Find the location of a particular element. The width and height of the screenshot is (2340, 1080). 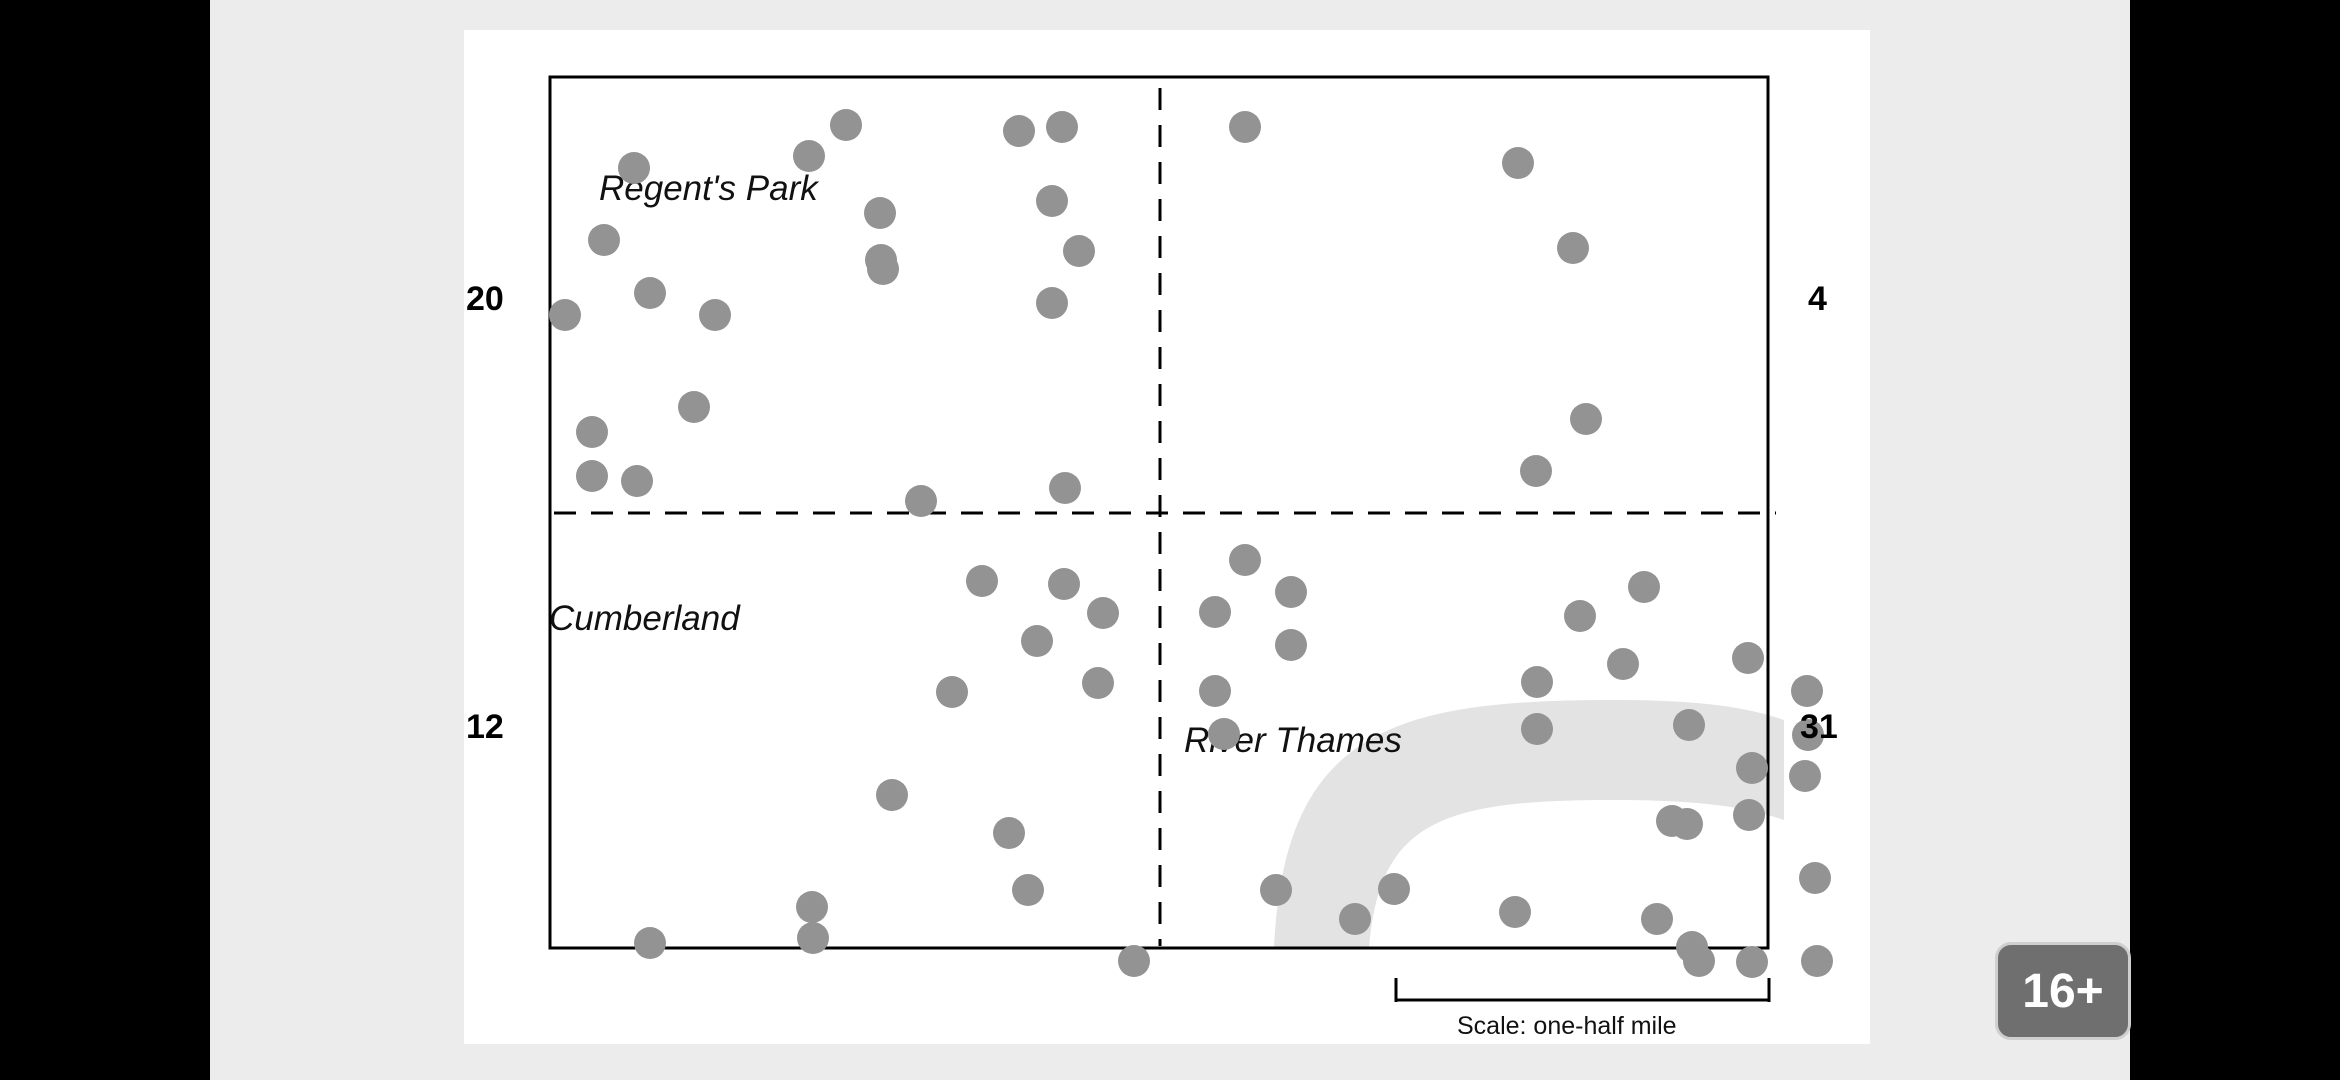

river-thames-band is located at coordinates (1529, 824).